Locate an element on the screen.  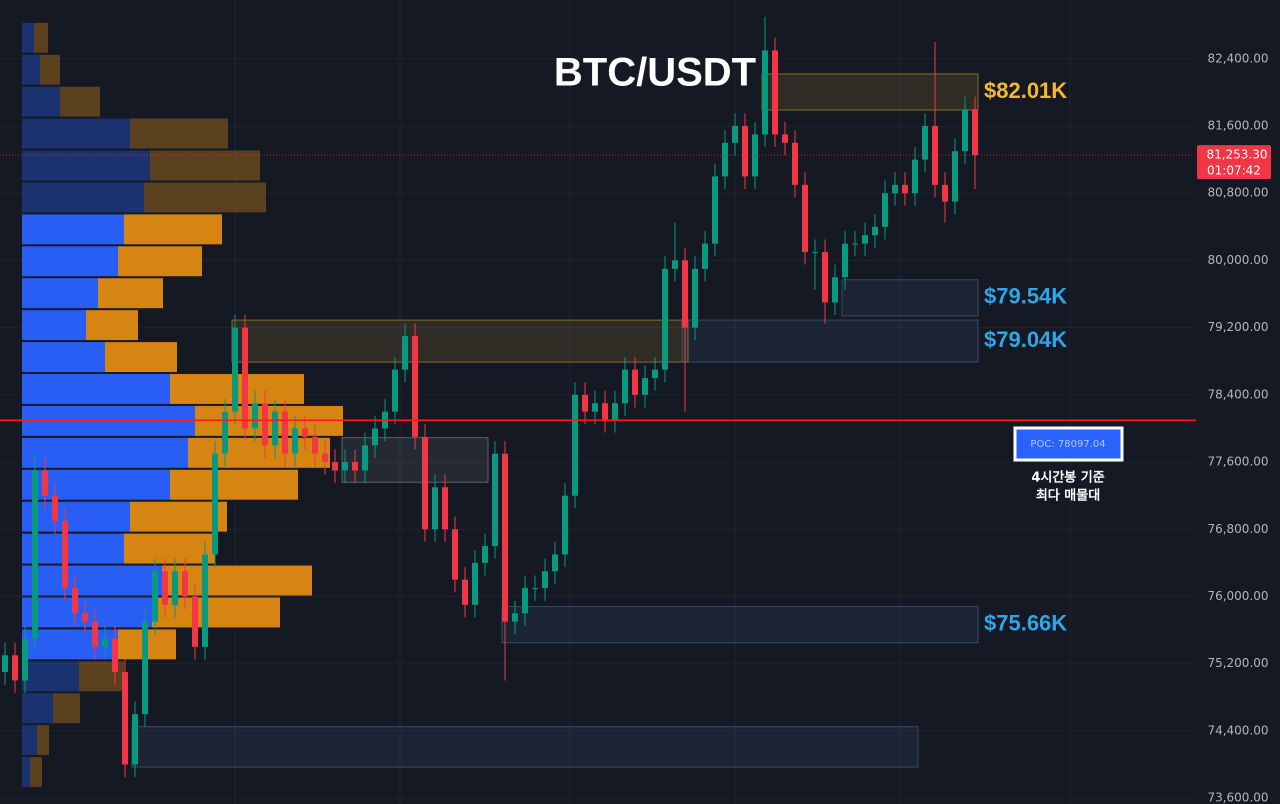
y-tick-label: 81,600.00 is located at coordinates (1237, 126).